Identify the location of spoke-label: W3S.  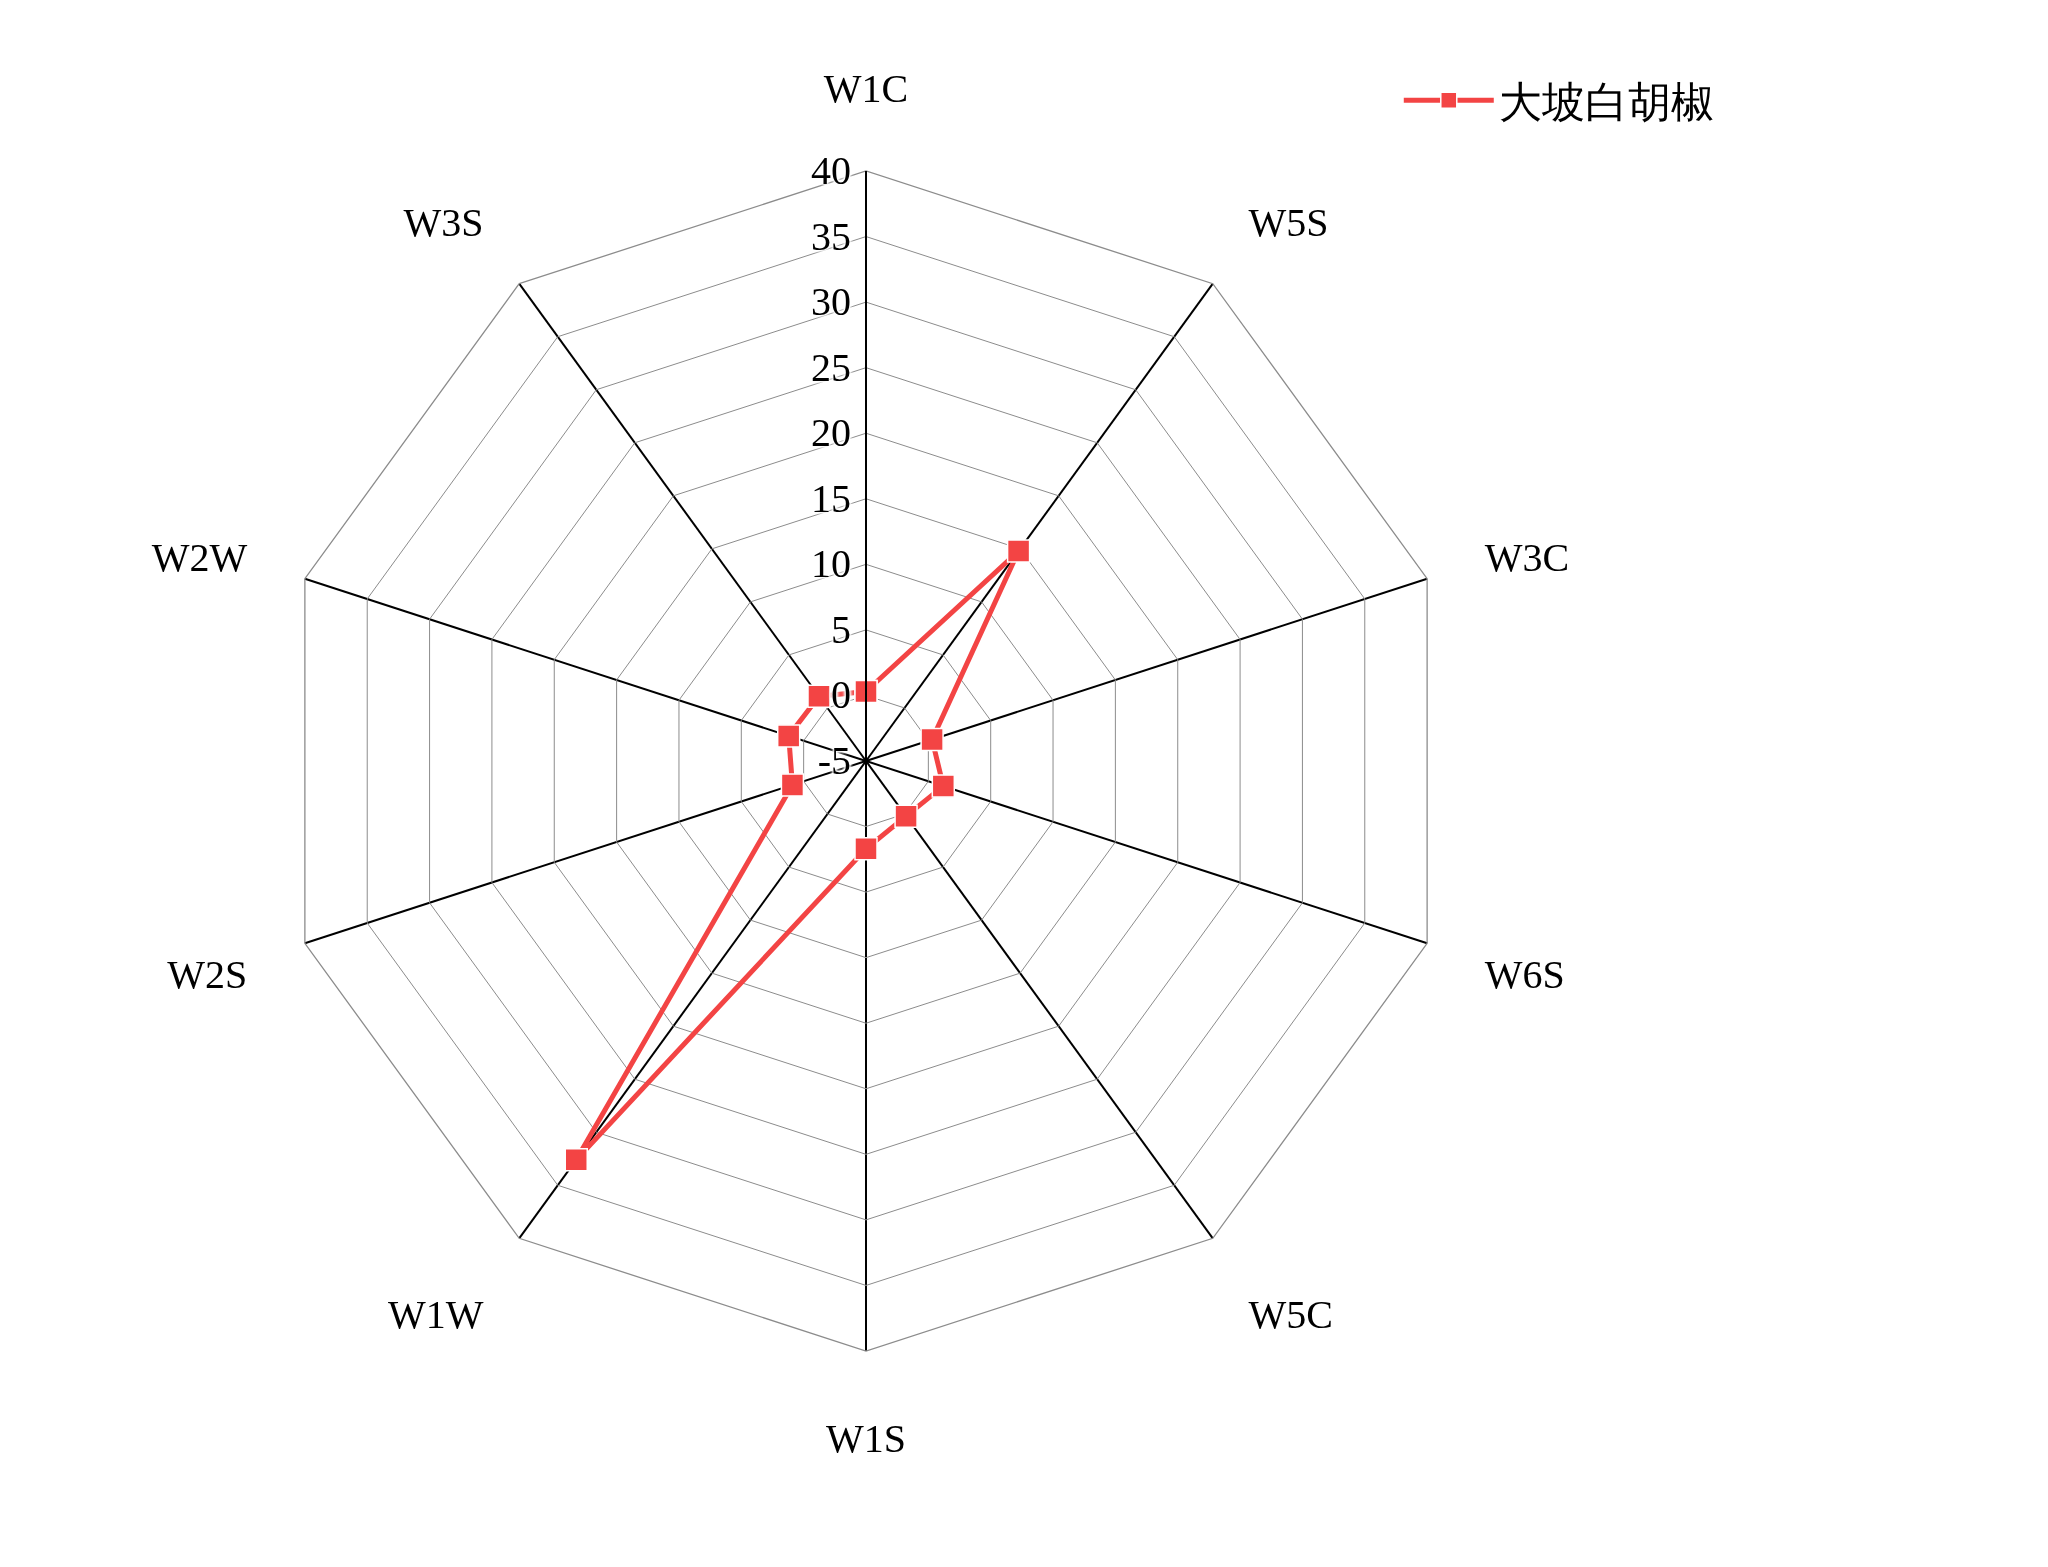
(443, 223).